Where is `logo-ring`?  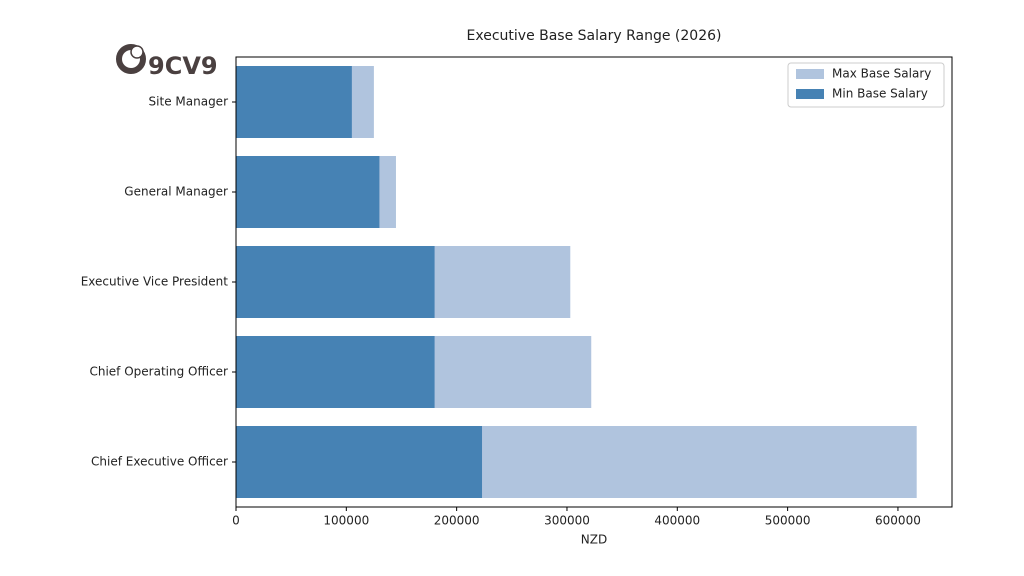
logo-ring is located at coordinates (131, 59).